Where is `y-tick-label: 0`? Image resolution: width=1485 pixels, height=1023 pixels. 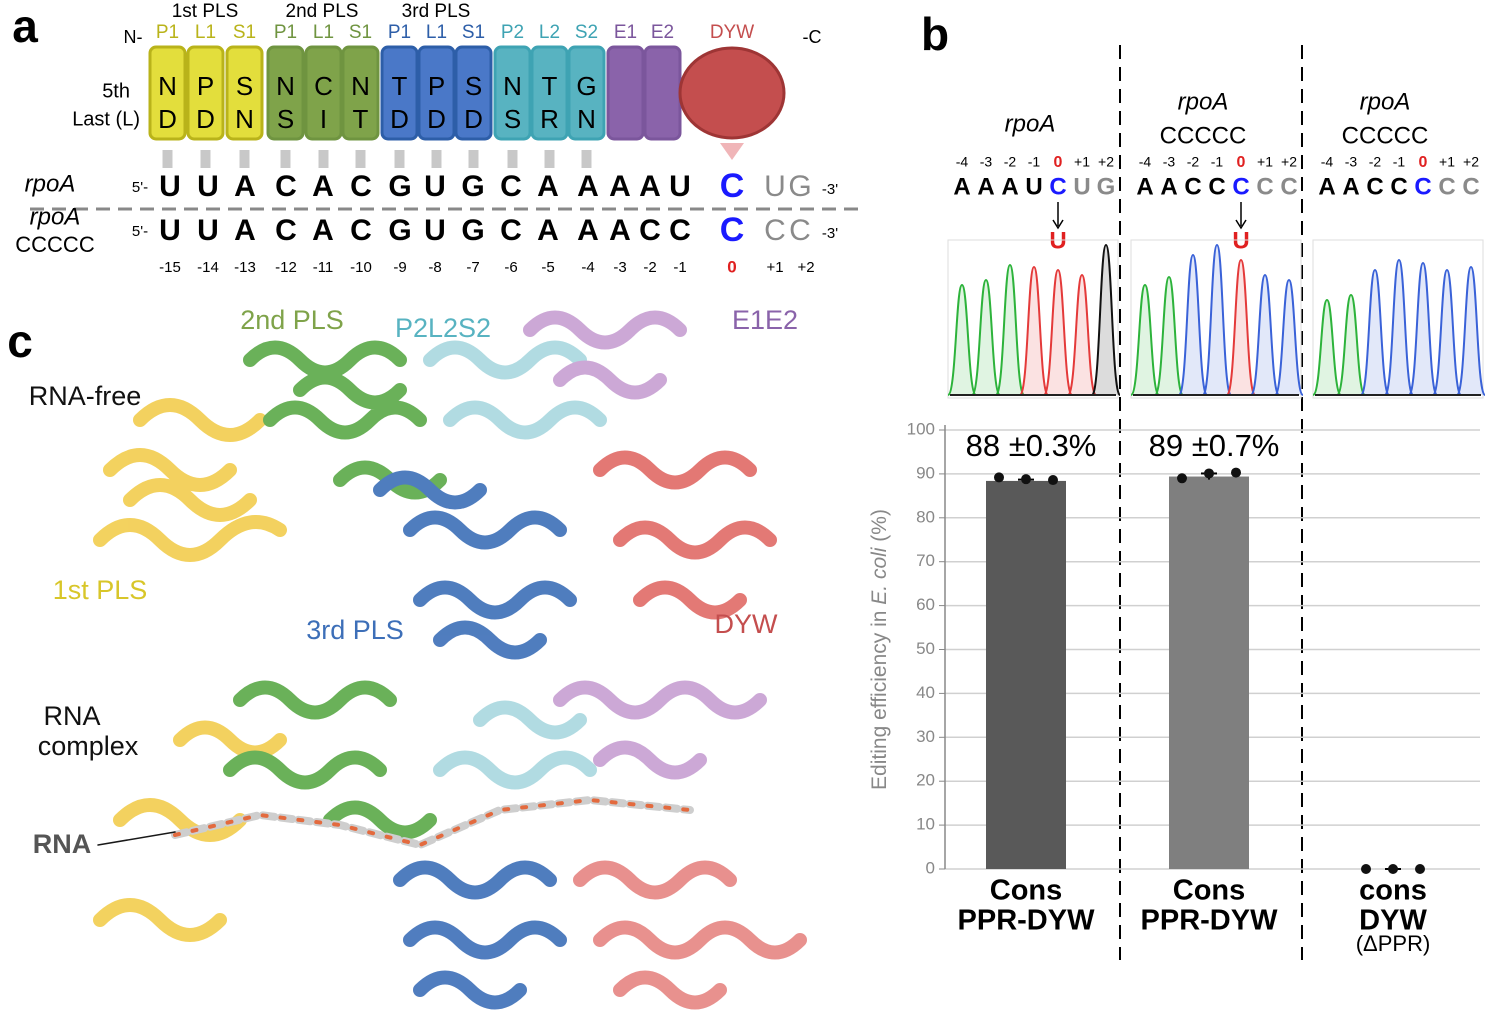 y-tick-label: 0 is located at coordinates (930, 867).